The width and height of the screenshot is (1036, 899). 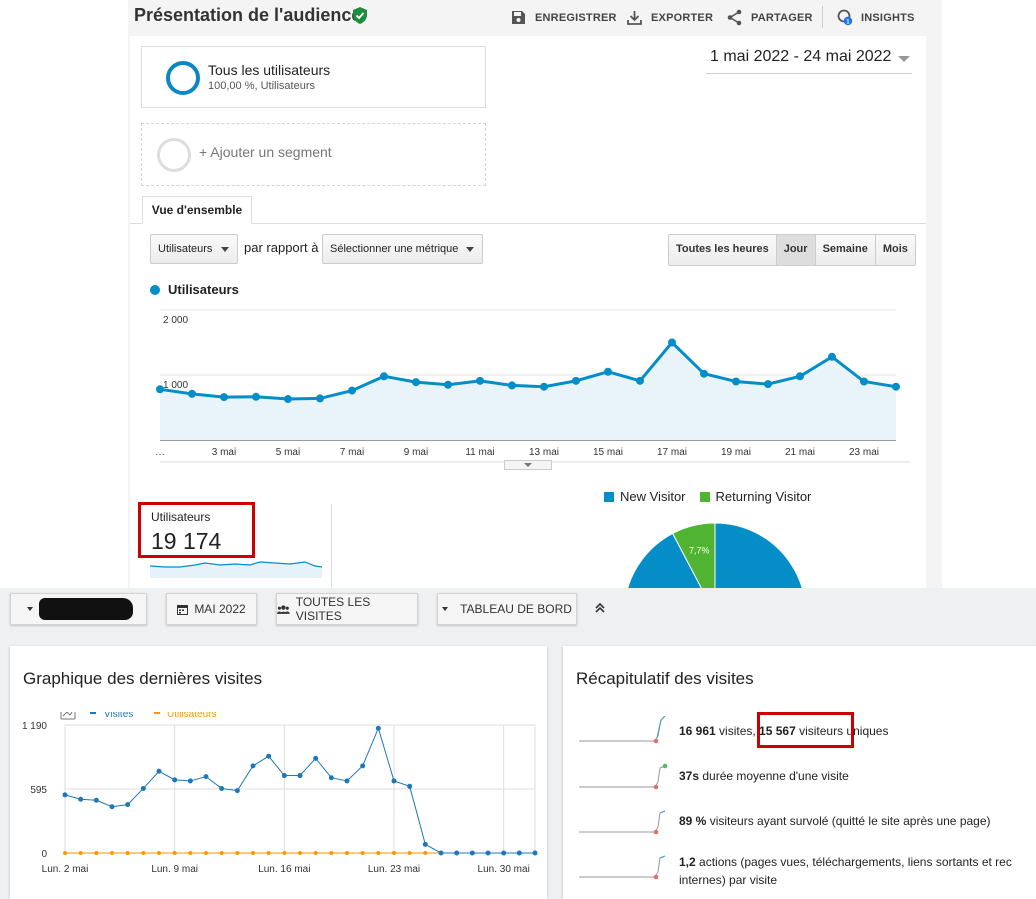 I want to click on red-highlight-box, so click(x=196, y=530).